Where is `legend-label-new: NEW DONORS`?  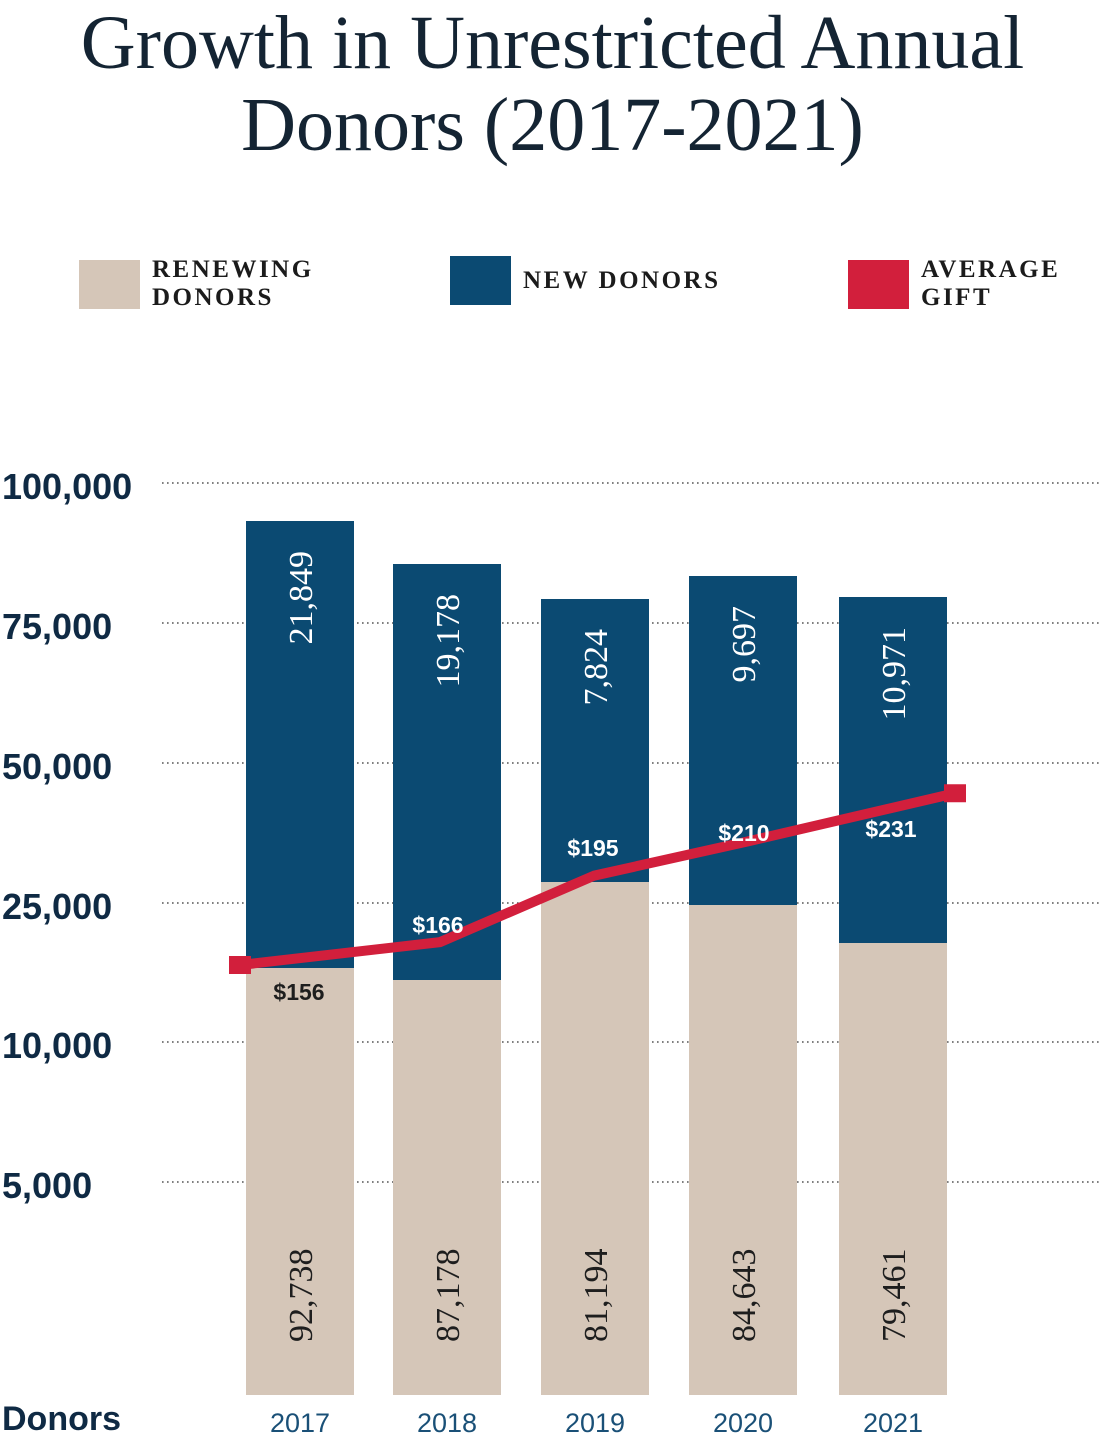 legend-label-new: NEW DONORS is located at coordinates (622, 280).